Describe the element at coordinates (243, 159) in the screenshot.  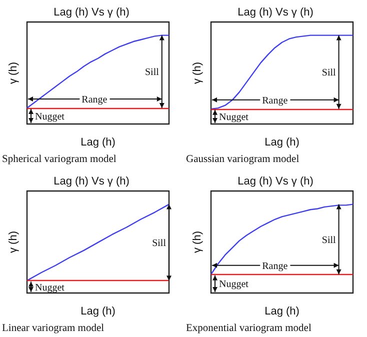
I see `text: Gaussian variogram model` at that location.